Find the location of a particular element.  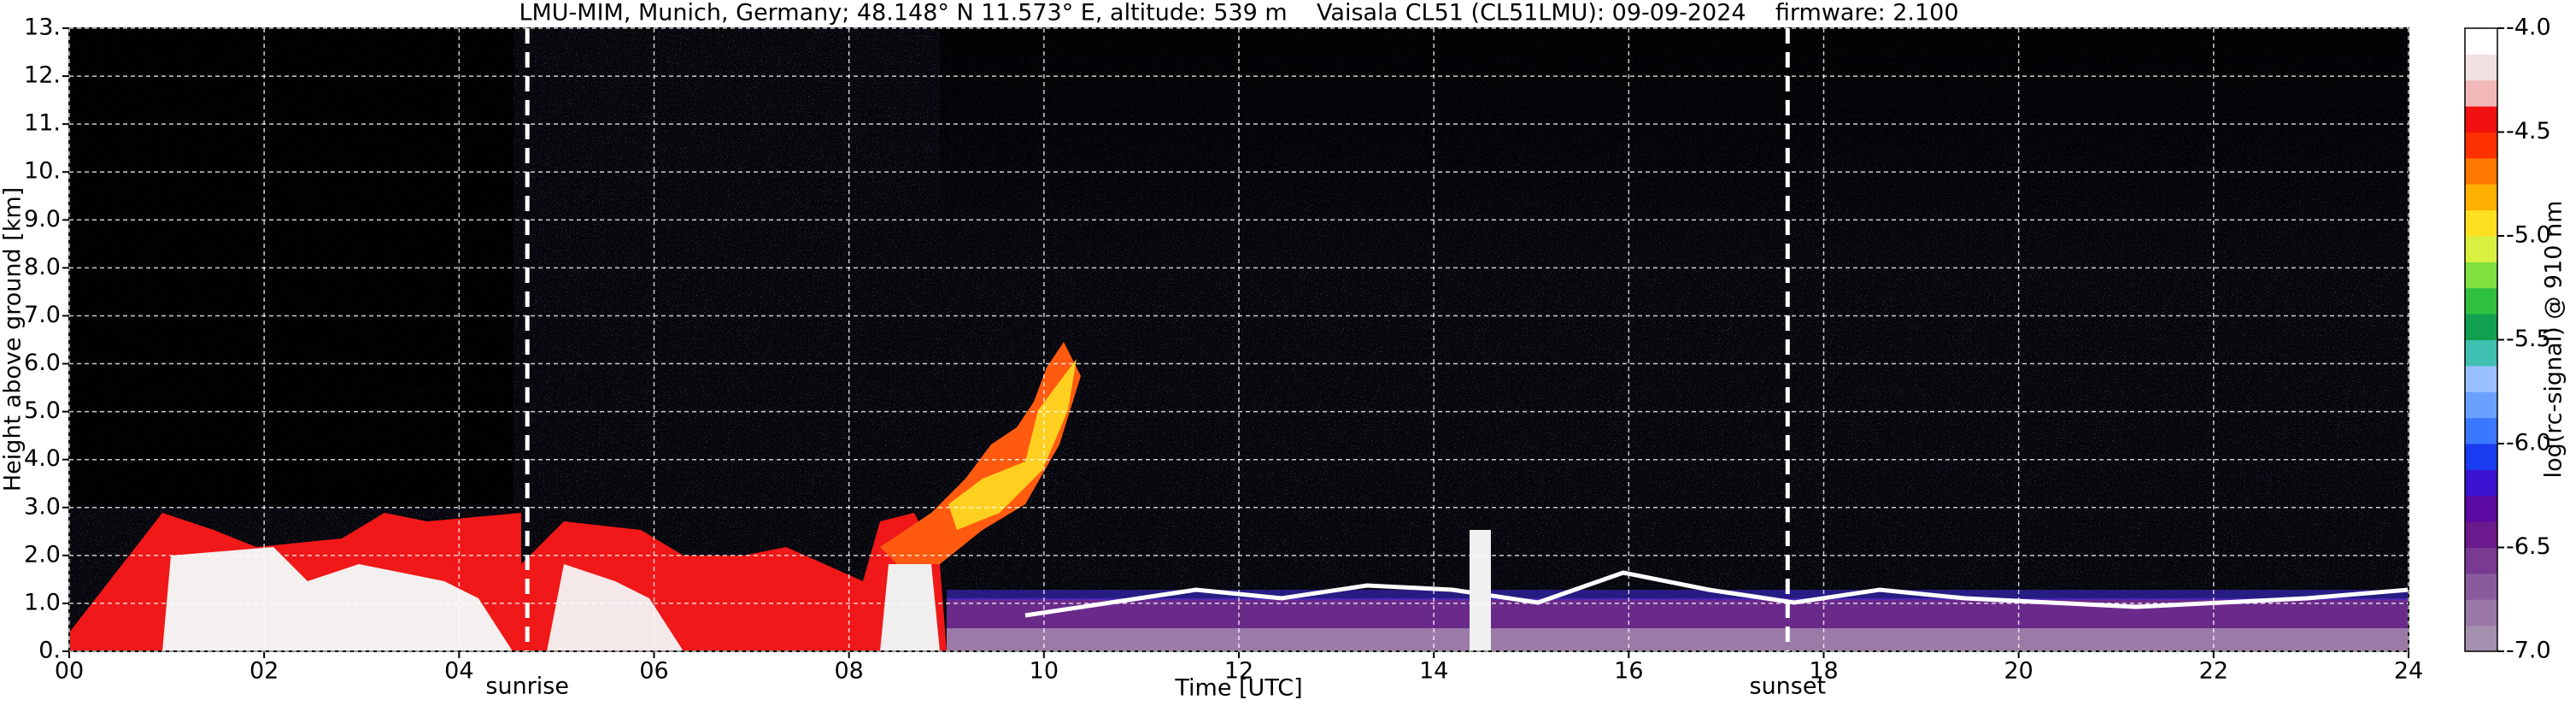

colorbar-tick-label: -7.0 is located at coordinates (2528, 651).